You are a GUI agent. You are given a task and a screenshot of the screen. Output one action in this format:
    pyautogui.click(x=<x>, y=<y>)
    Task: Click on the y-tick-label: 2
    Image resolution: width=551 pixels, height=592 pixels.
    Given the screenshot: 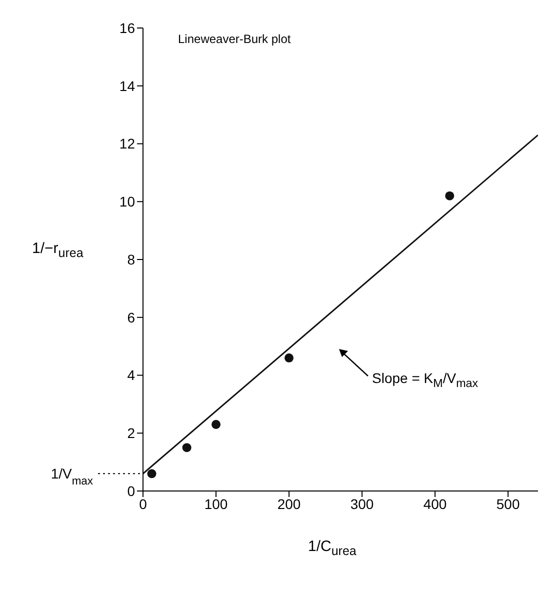 What is the action you would take?
    pyautogui.click(x=131, y=433)
    